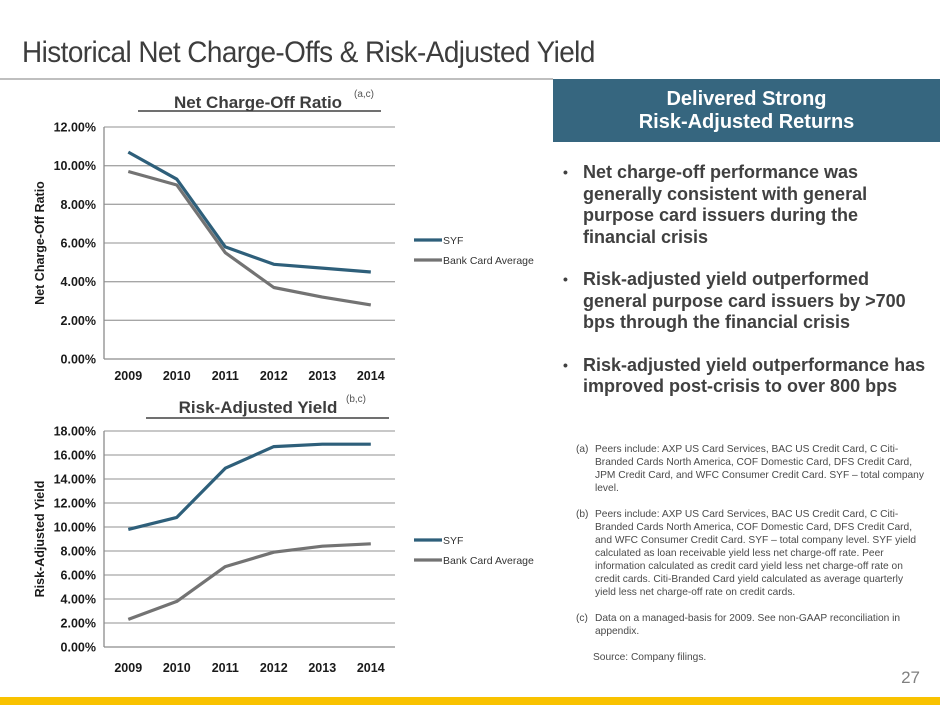 The height and width of the screenshot is (705, 940). Describe the element at coordinates (650, 657) in the screenshot. I see `source-note: Source: Company filings.` at that location.